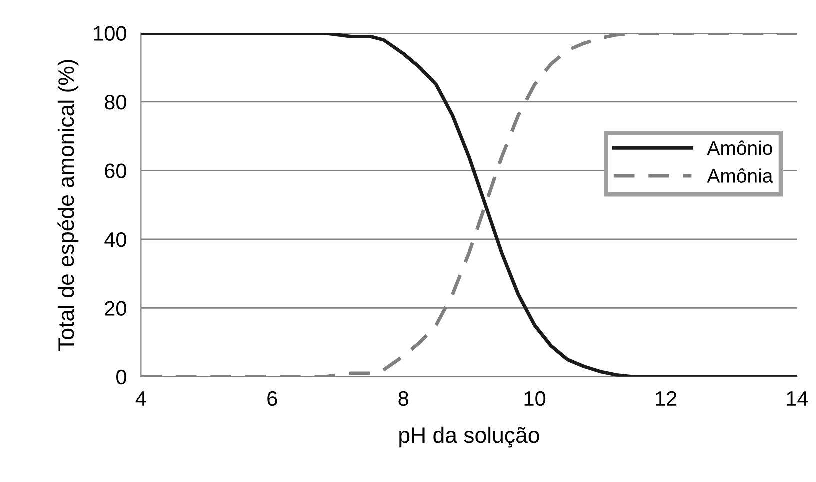 The image size is (816, 482). What do you see at coordinates (68, 205) in the screenshot?
I see `y-axis-title: Total de espéde amonical (%)` at bounding box center [68, 205].